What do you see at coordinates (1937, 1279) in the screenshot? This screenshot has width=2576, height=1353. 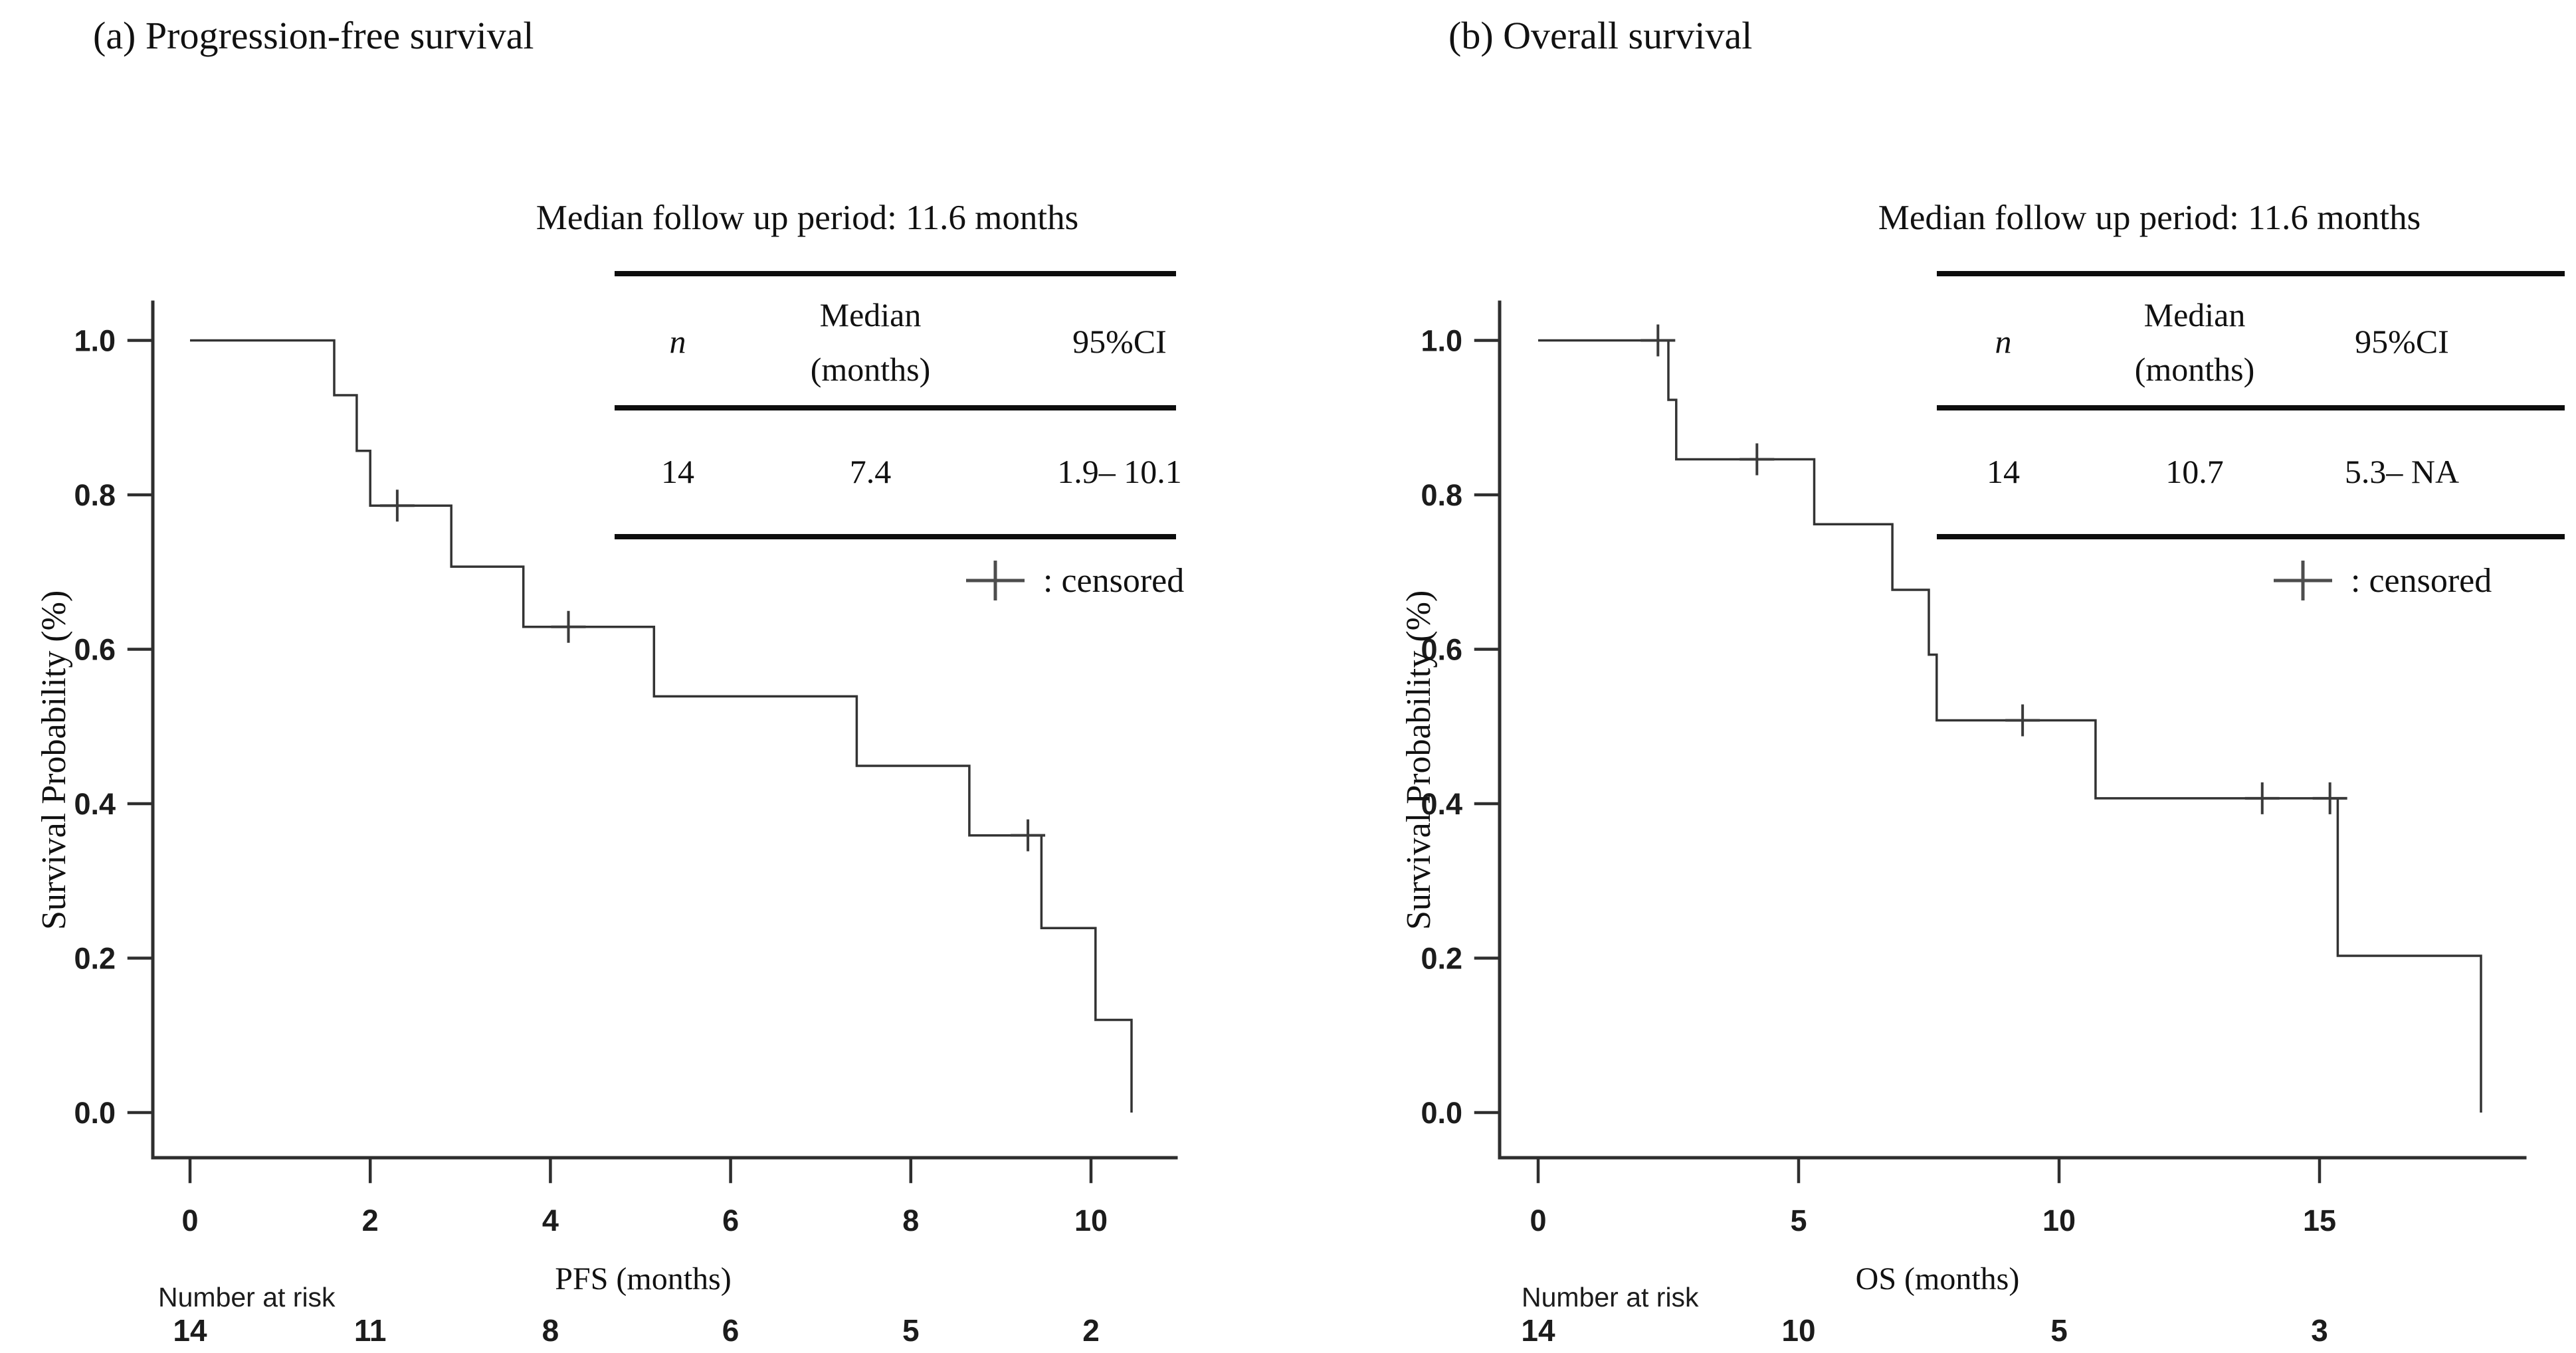 I see `panel-b-x-axis-label: OS (months)` at bounding box center [1937, 1279].